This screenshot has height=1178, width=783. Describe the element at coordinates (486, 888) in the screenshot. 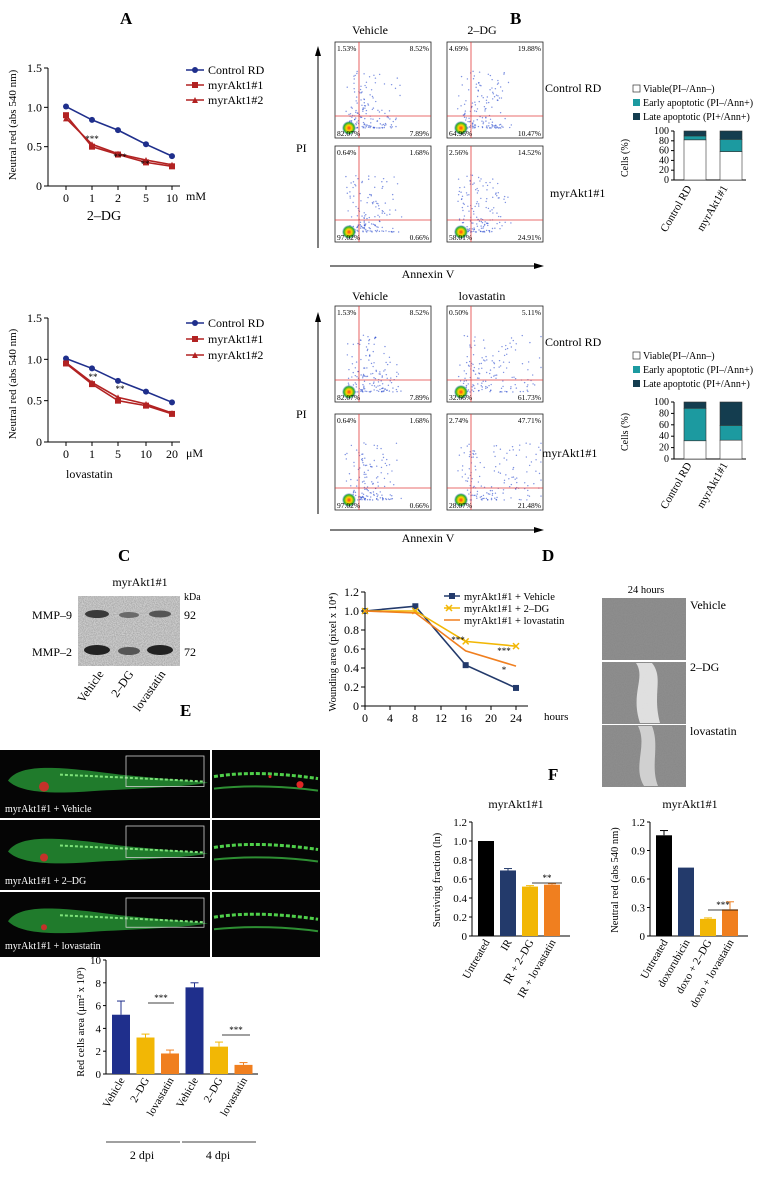

I see `bar` at that location.